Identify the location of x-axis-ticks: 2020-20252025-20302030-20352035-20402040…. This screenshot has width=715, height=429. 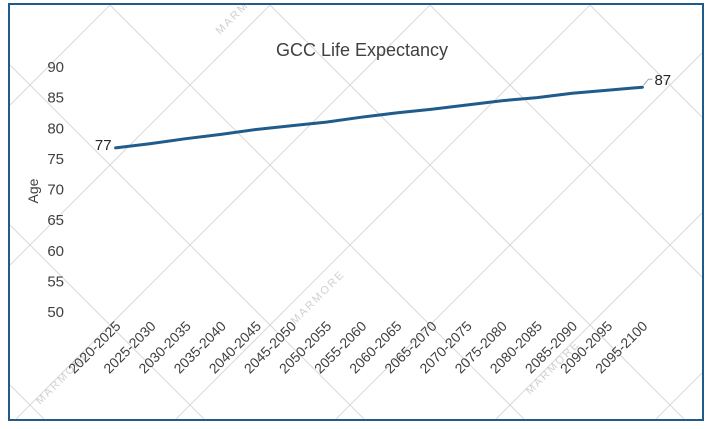
(358, 347).